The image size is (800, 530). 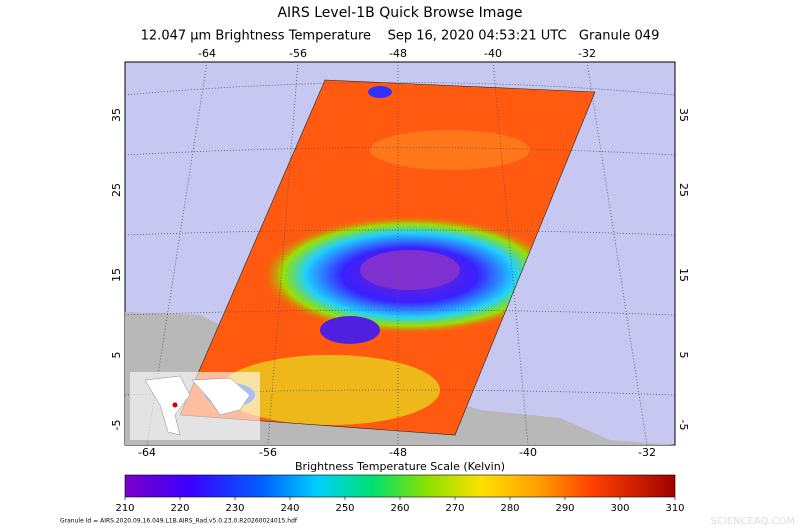 What do you see at coordinates (564, 508) in the screenshot?
I see `colorbar-tick-label: 290` at bounding box center [564, 508].